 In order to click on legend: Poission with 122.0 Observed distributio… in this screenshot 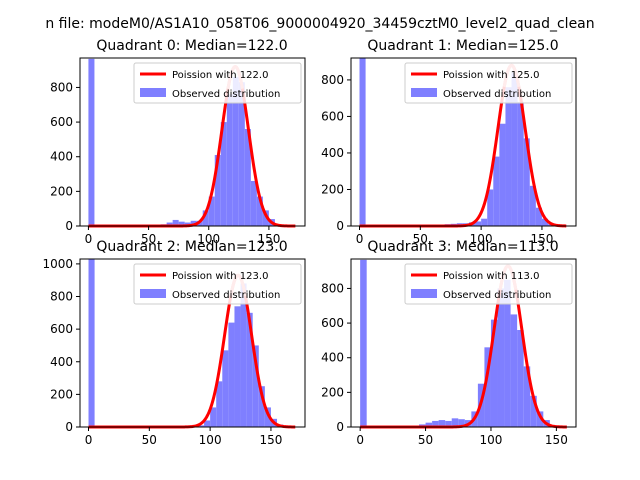, I will do `click(217, 83)`.